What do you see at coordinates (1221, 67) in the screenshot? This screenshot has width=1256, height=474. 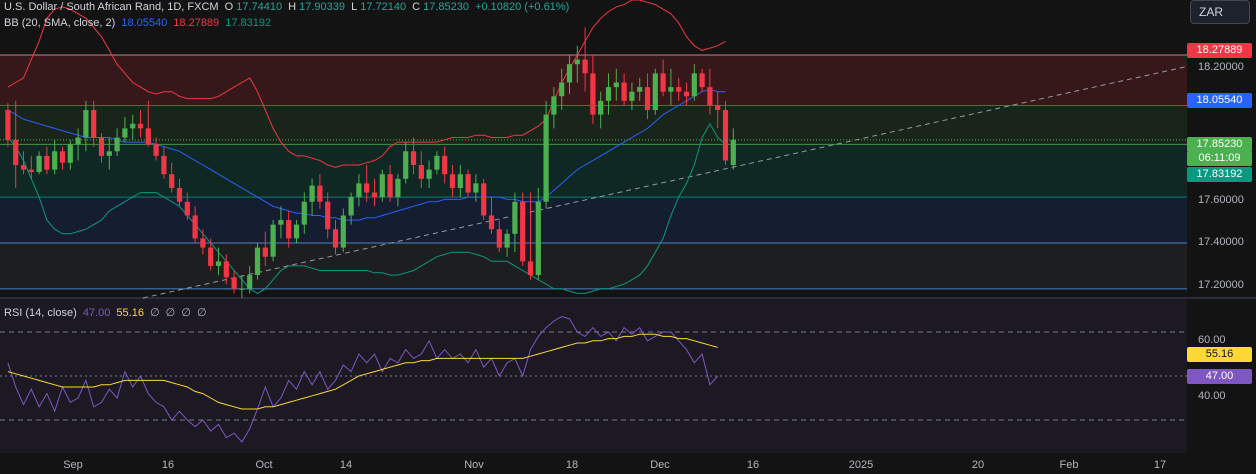 I see `price-tick: 18.20000` at bounding box center [1221, 67].